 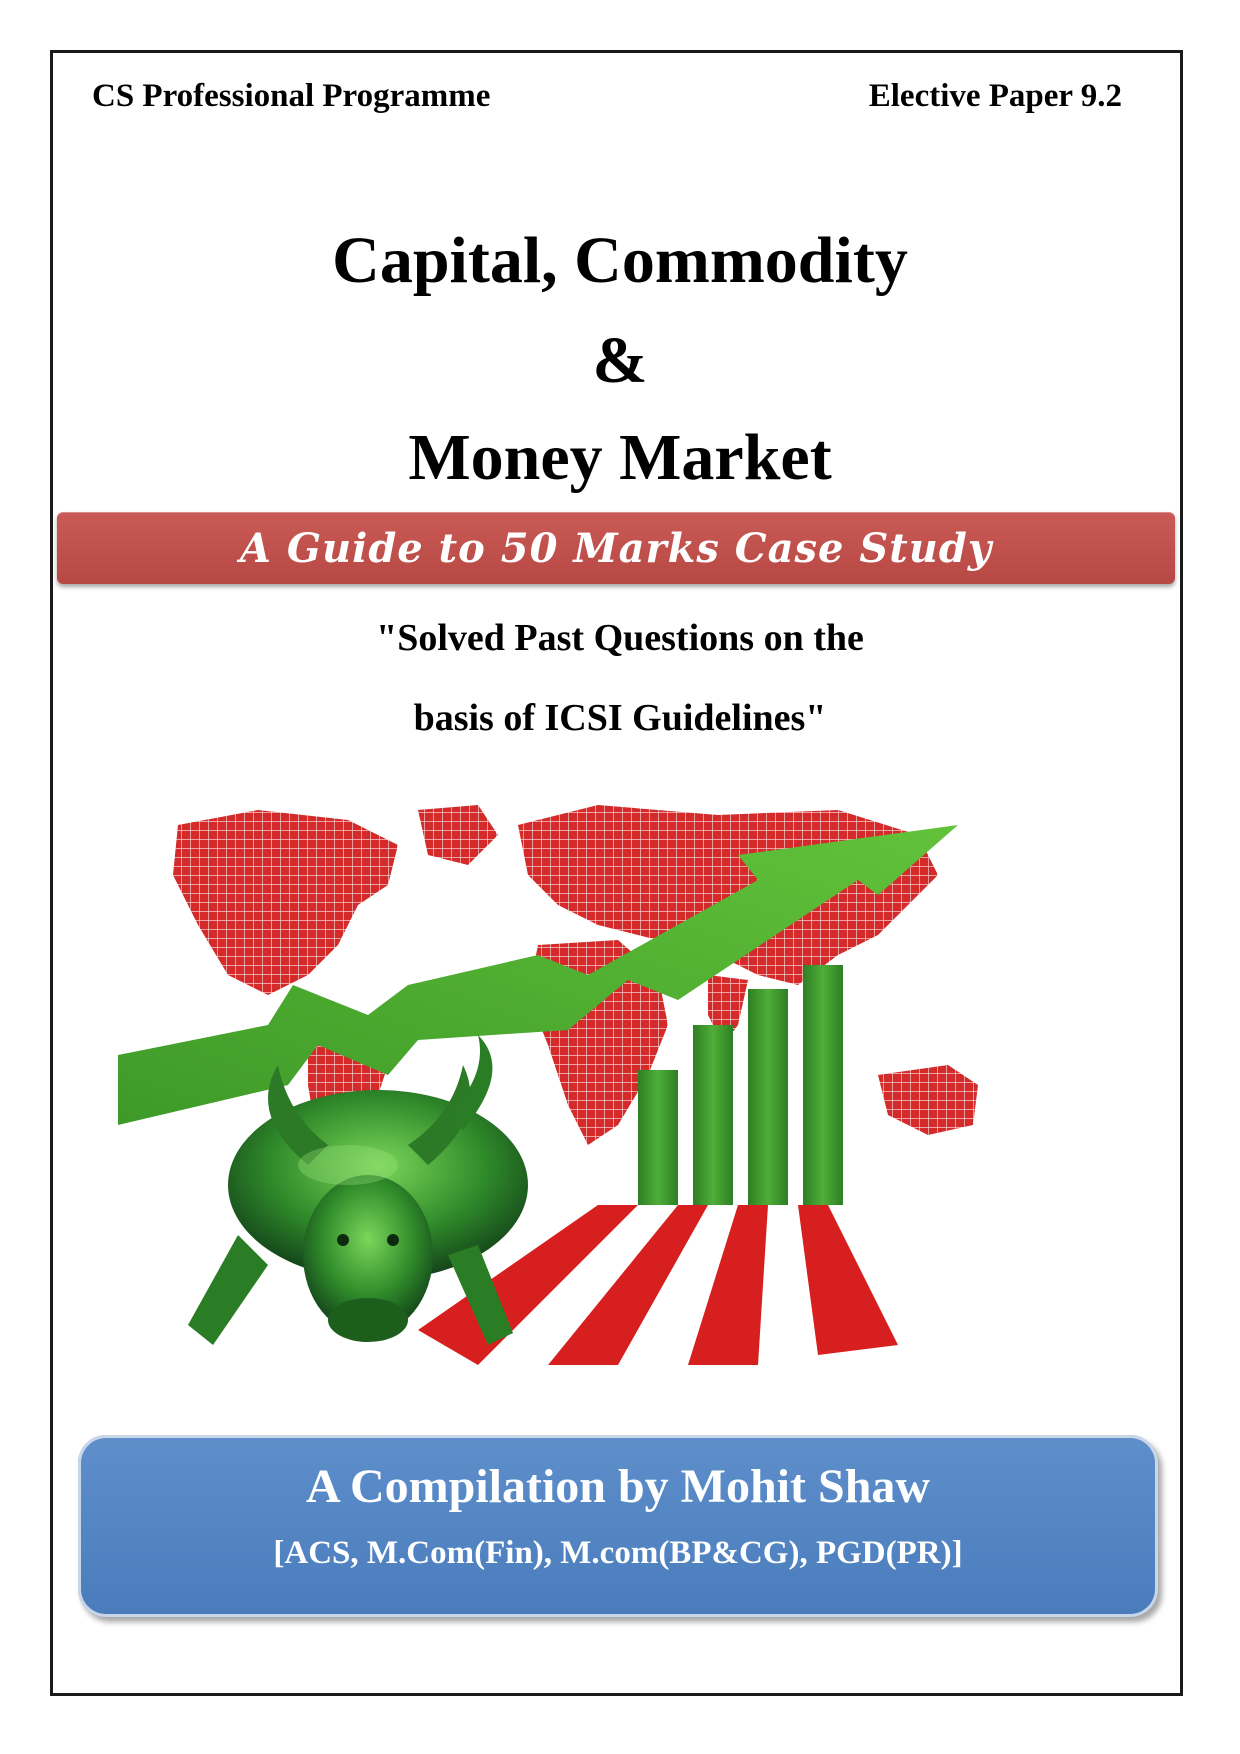 What do you see at coordinates (620, 718) in the screenshot?
I see `subtitle-line-2: basis of ICSI Guidelines"` at bounding box center [620, 718].